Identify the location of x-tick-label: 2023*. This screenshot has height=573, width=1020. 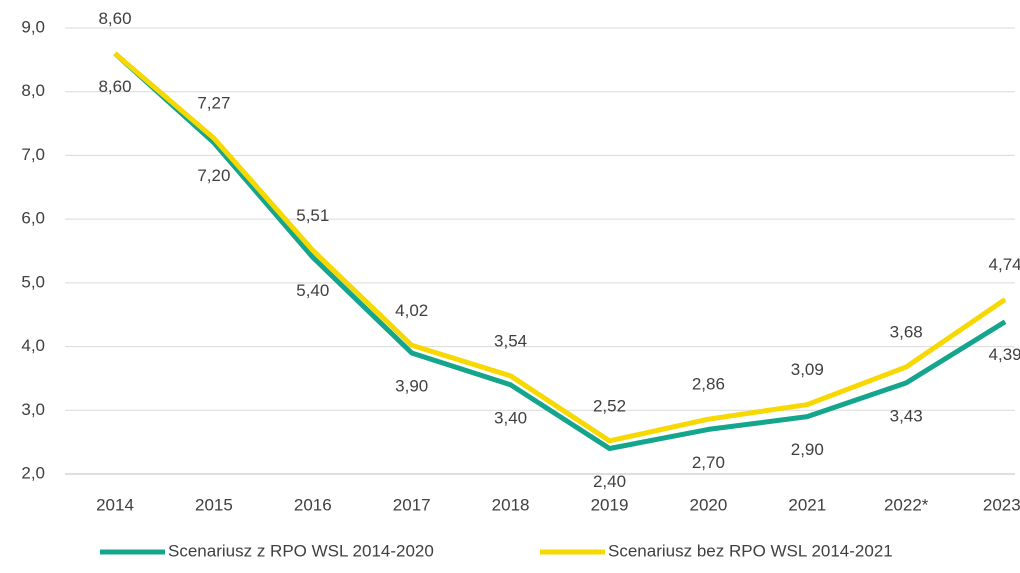
(1001, 504).